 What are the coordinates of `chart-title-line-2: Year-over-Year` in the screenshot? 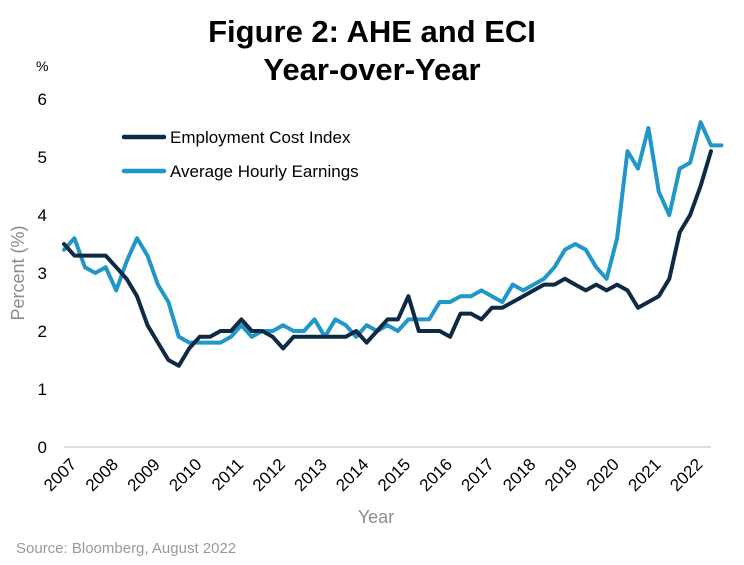 It's located at (372, 69).